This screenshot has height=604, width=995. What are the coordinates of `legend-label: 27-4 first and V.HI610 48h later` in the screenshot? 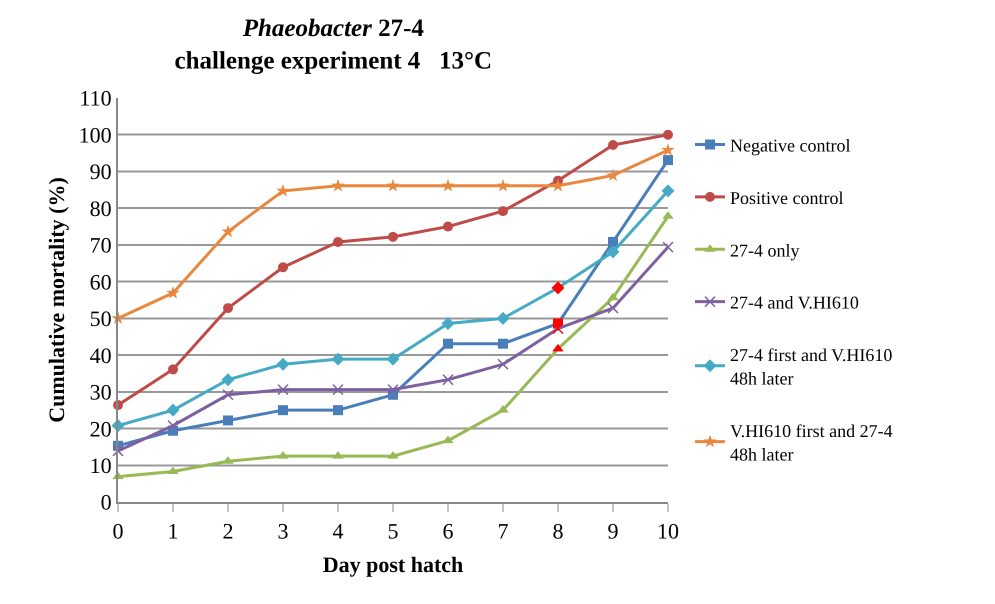 It's located at (811, 366).